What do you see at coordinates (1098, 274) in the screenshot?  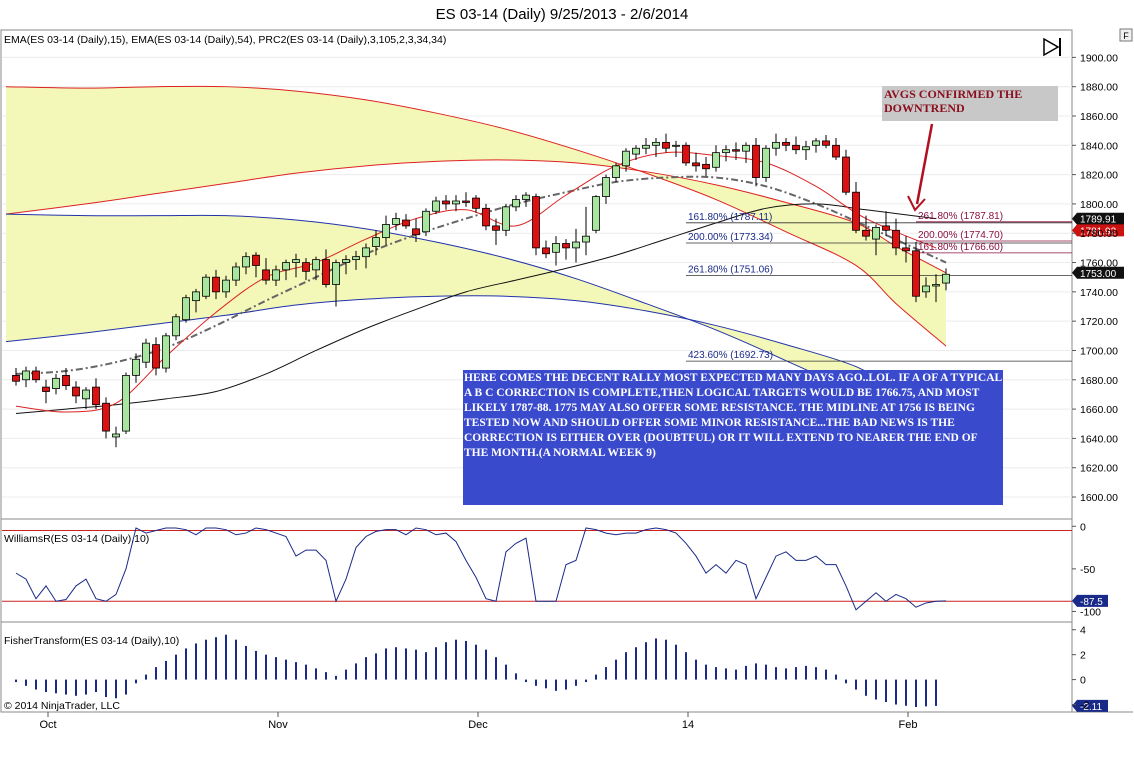 I see `price-tag-label: 1753.00` at bounding box center [1098, 274].